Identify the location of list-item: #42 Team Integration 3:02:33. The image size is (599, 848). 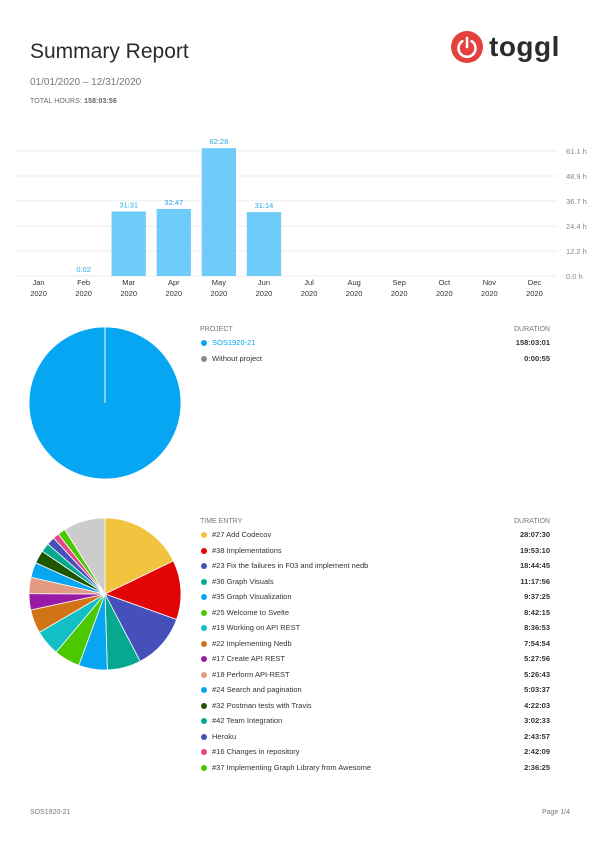
(375, 724).